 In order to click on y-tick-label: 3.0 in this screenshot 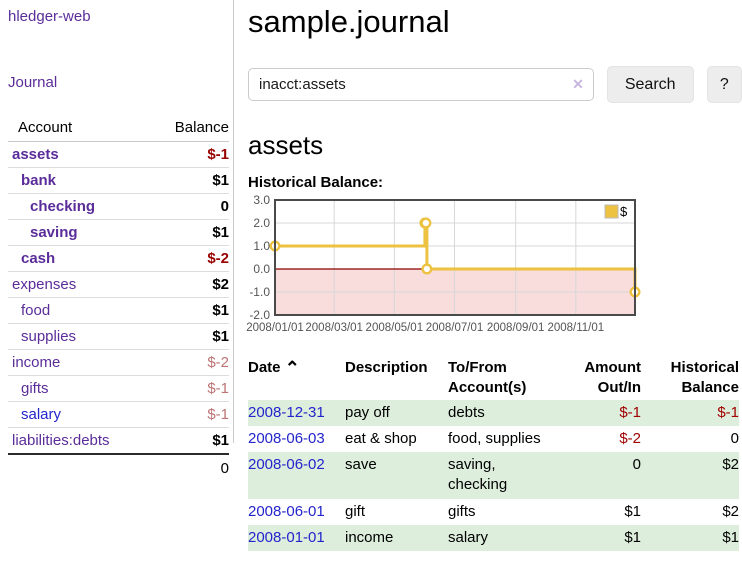, I will do `click(261, 200)`.